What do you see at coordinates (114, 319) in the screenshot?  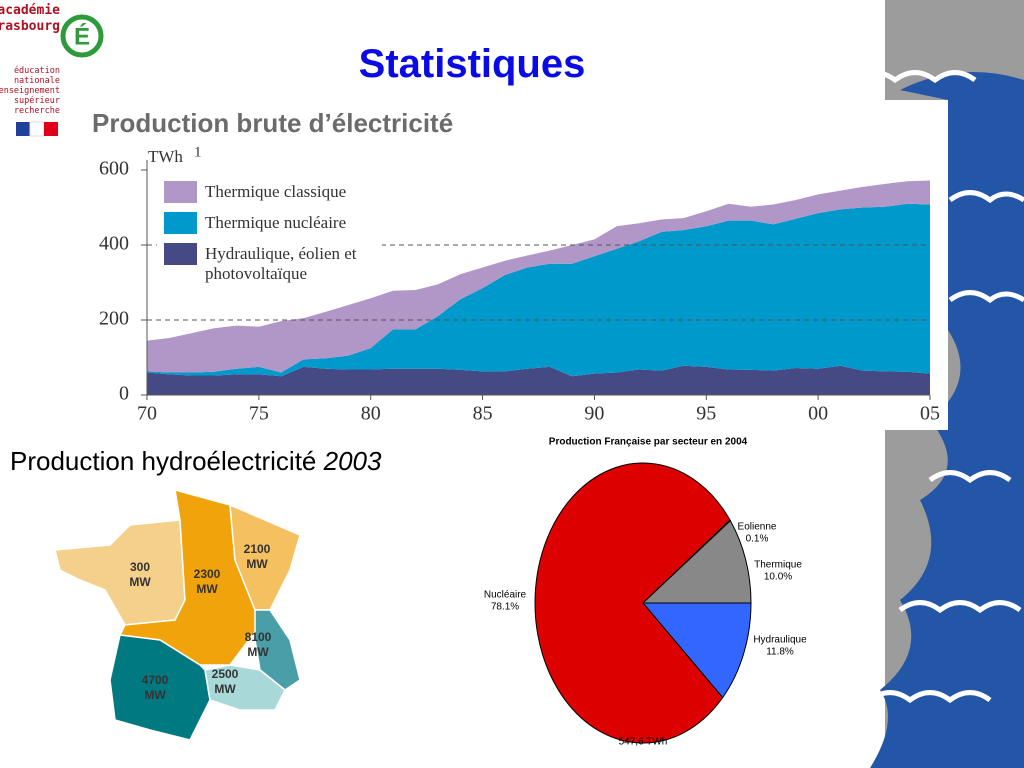 I see `y-tick-label: 200` at bounding box center [114, 319].